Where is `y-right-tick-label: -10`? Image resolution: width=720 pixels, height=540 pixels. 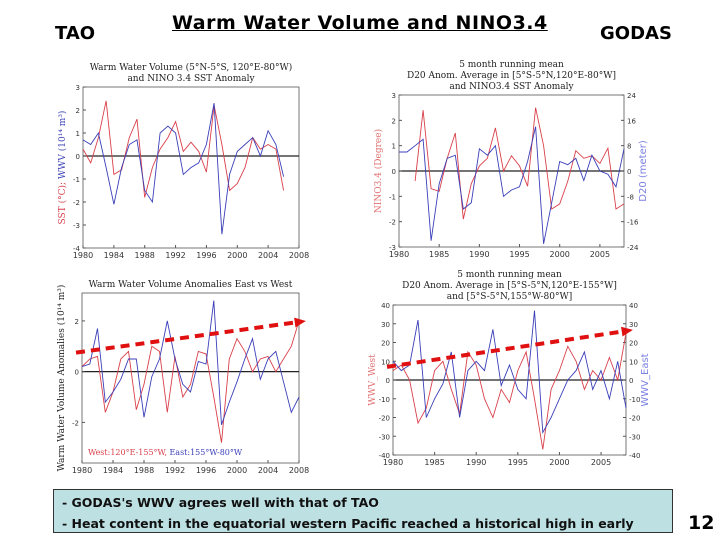 y-right-tick-label: -10 is located at coordinates (634, 400).